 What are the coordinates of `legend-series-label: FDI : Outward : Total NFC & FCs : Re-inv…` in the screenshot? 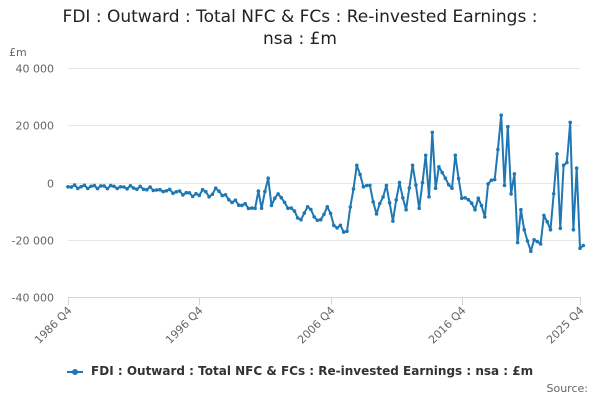 It's located at (312, 371).